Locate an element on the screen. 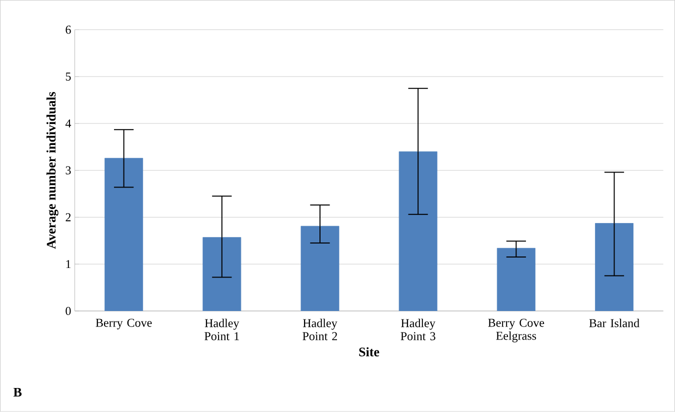  x-tick-label: Hadley Point 1 is located at coordinates (222, 329).